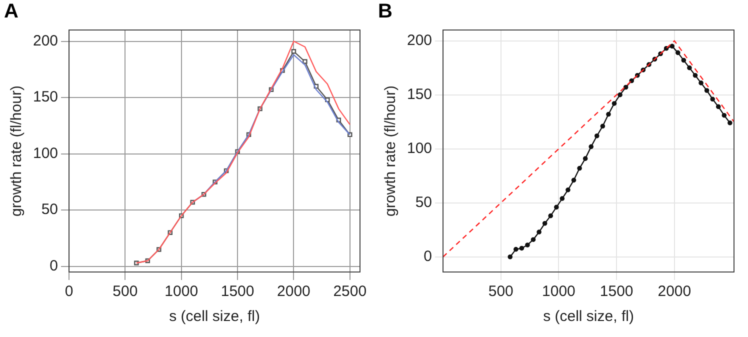 This screenshot has height=337, width=748. What do you see at coordinates (11, 11) in the screenshot?
I see `chart-title: A` at bounding box center [11, 11].